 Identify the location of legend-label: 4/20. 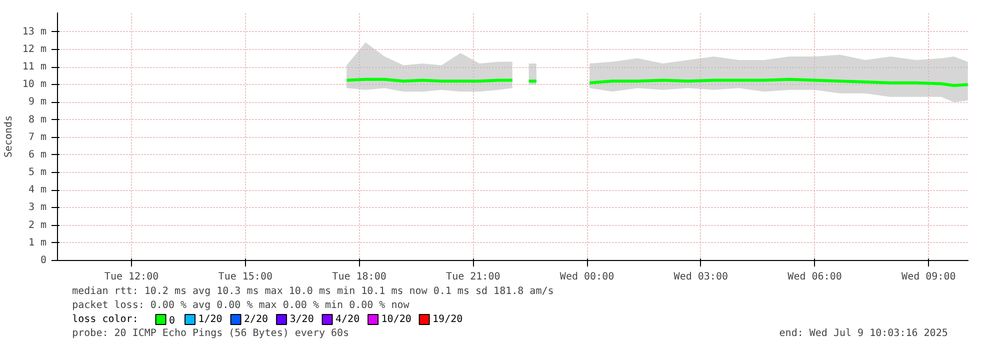
(348, 319).